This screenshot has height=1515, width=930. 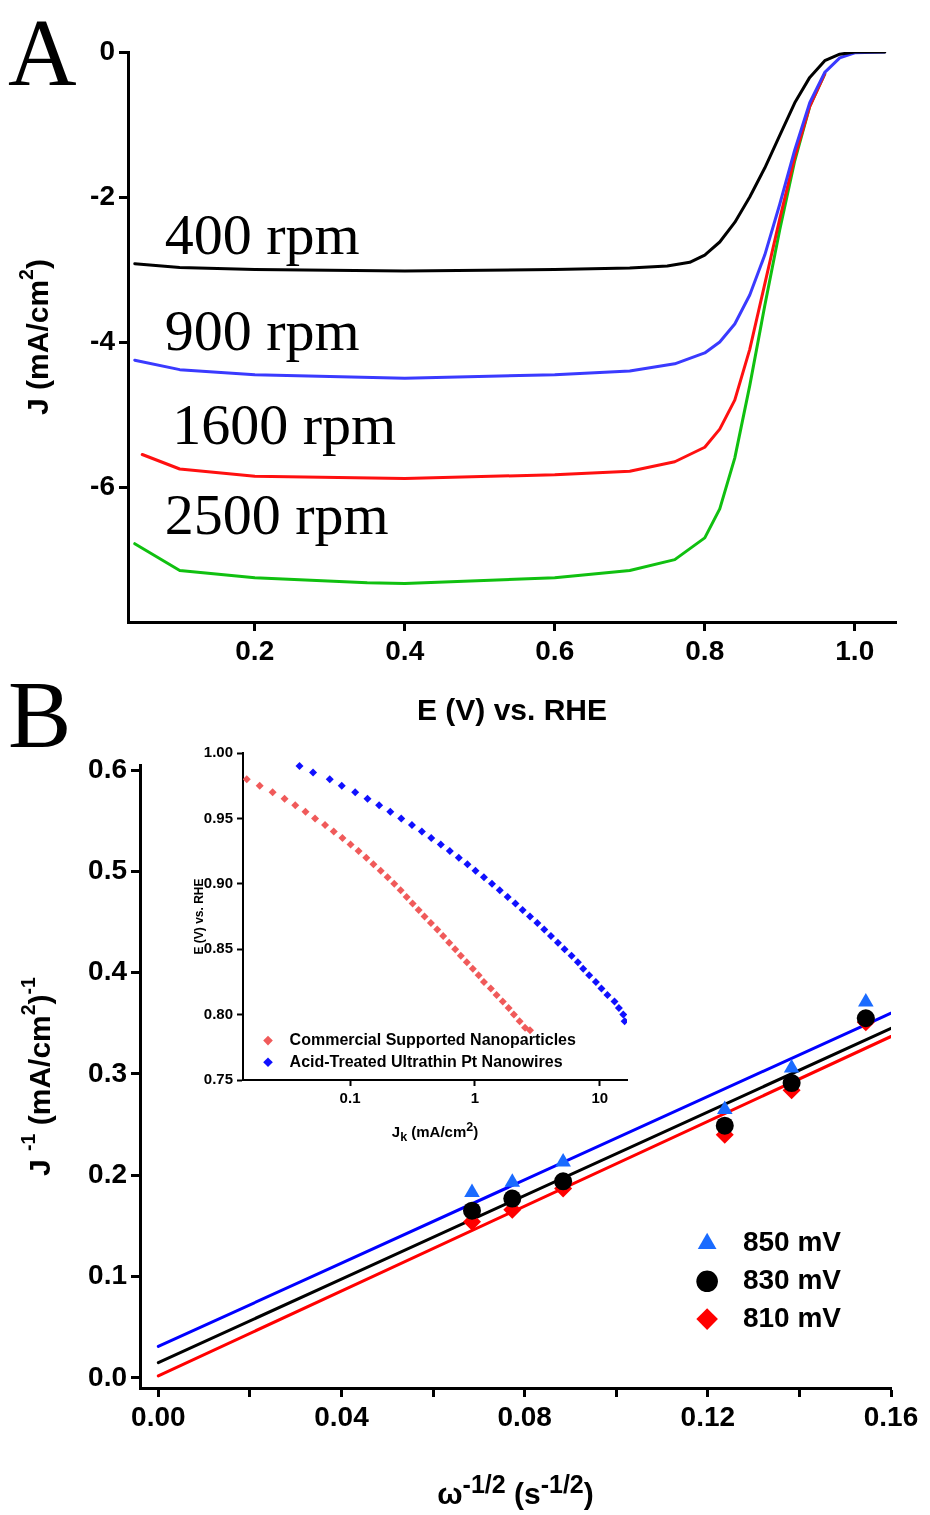 What do you see at coordinates (218, 1013) in the screenshot?
I see `y-tick-label: 0.80` at bounding box center [218, 1013].